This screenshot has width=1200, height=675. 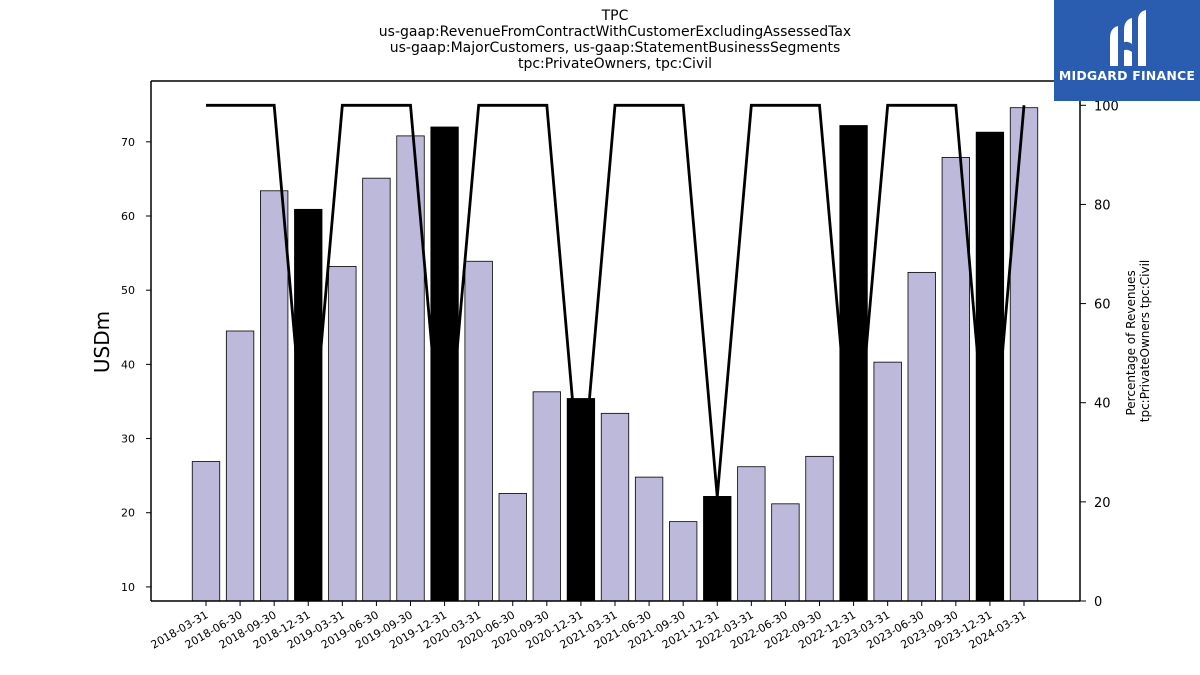 I want to click on logo-text: MIDGARD FINANCE, so click(x=1127, y=75).